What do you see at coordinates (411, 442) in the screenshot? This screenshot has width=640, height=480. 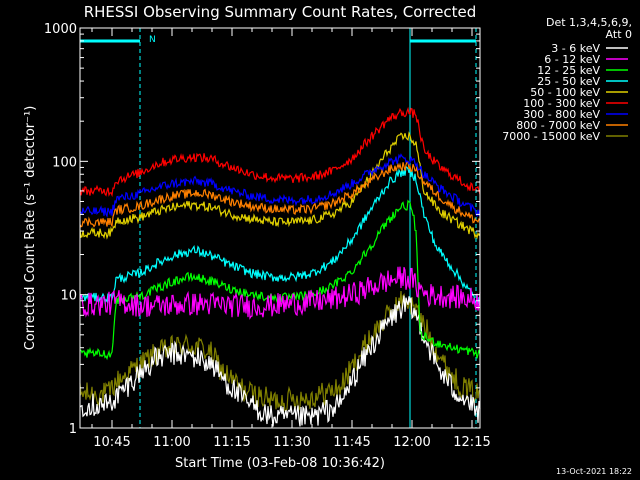 I see `x-tick-label-6: 12:00` at bounding box center [411, 442].